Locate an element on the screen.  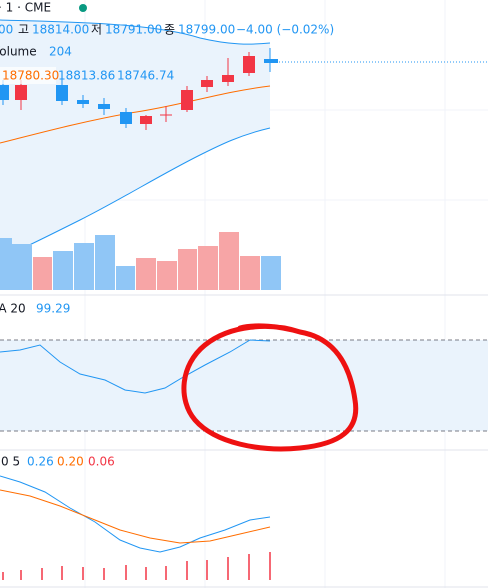
legend-bg is located at coordinates (28, 75).